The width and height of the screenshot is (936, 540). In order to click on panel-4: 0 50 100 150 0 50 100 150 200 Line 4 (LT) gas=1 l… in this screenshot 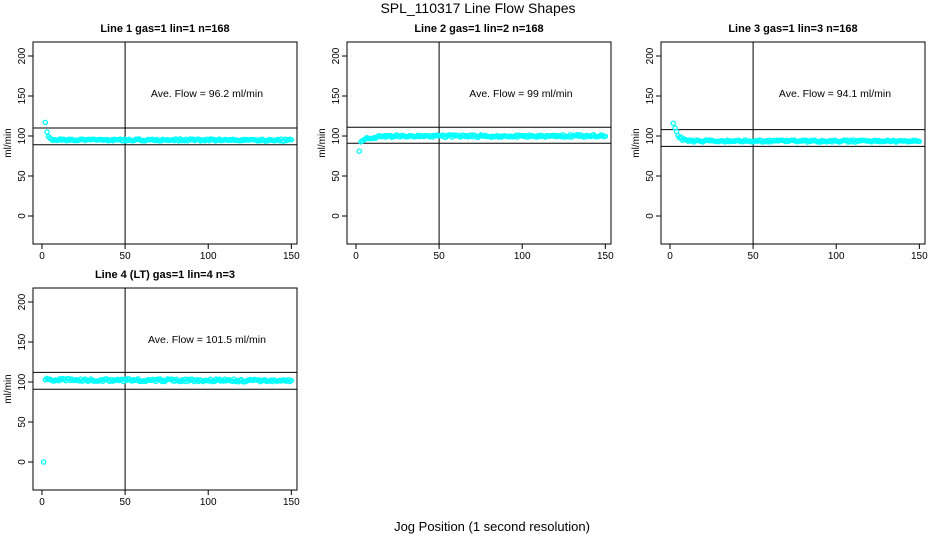, I will do `click(151, 388)`.